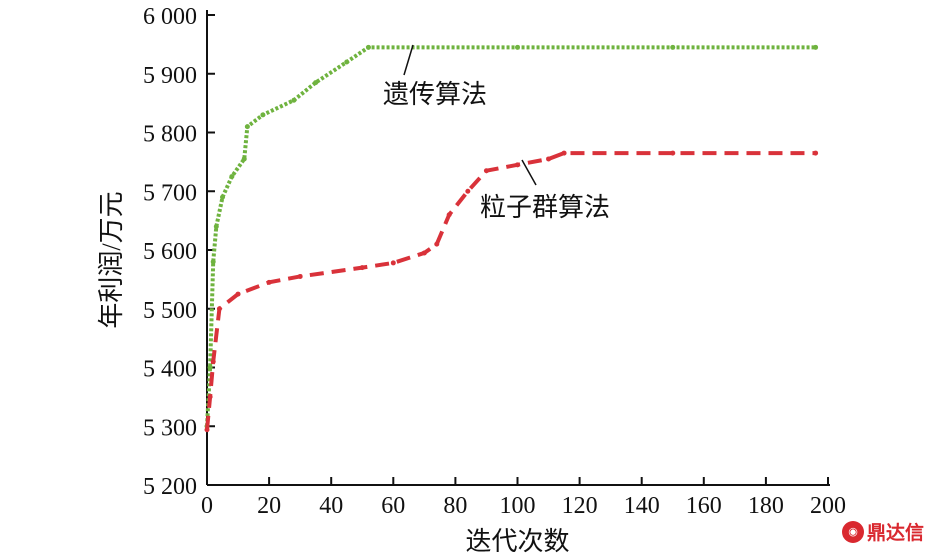  Describe the element at coordinates (435, 94) in the screenshot. I see `annotation-label: 遗传算法` at that location.